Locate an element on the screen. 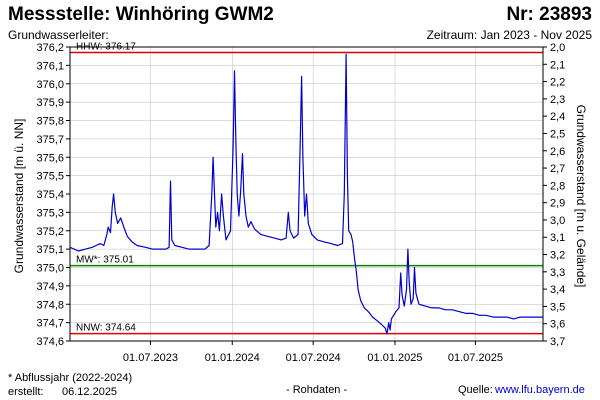 The width and height of the screenshot is (600, 400). y2-axis-label: Grundwasserstand [m u. Gelände] is located at coordinates (581, 196).